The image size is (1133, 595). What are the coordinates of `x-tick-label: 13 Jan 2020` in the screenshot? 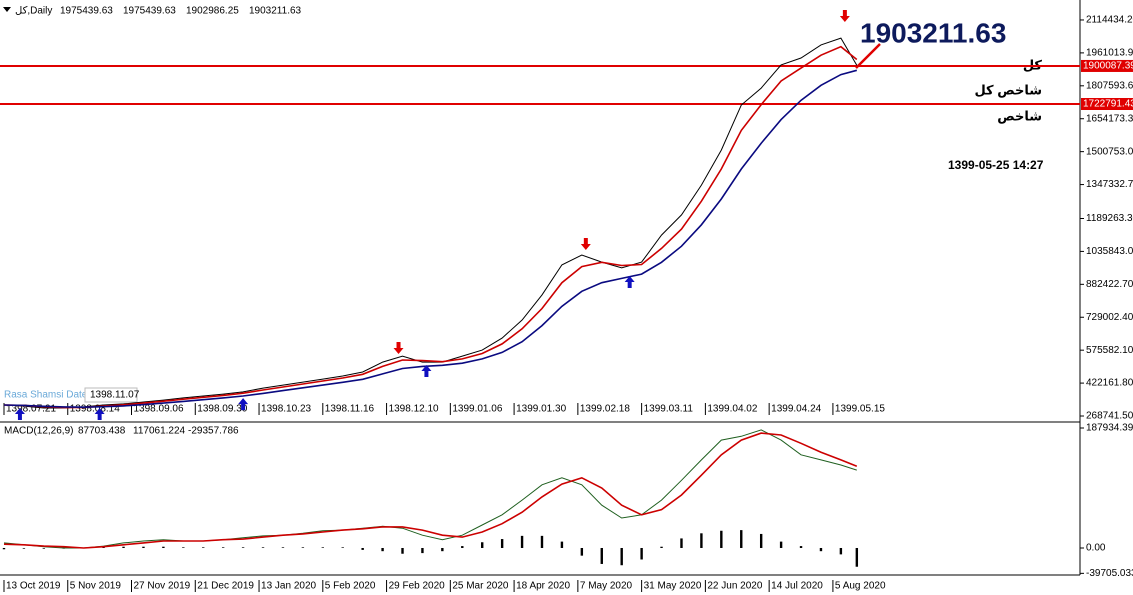 It's located at (288, 586).